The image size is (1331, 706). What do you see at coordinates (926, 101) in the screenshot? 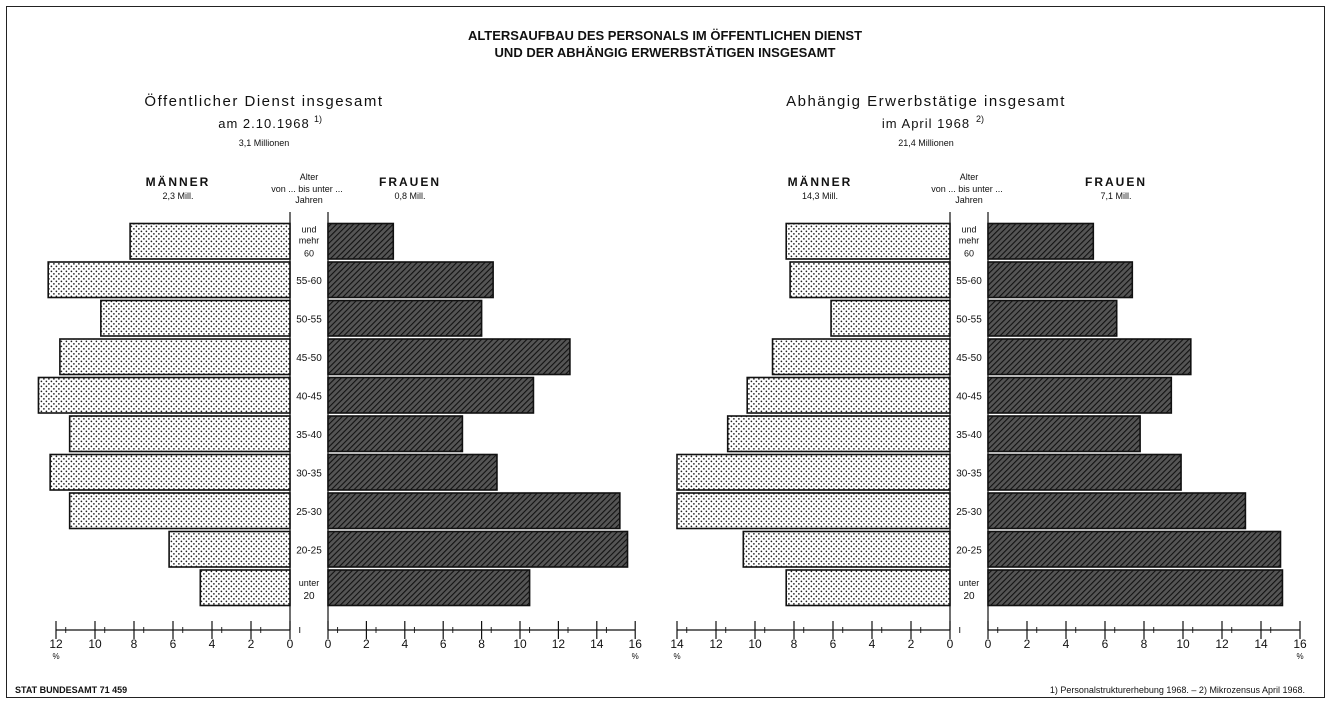
I see `panel-title: Abhängig Erwerbstätige insgesamt` at bounding box center [926, 101].